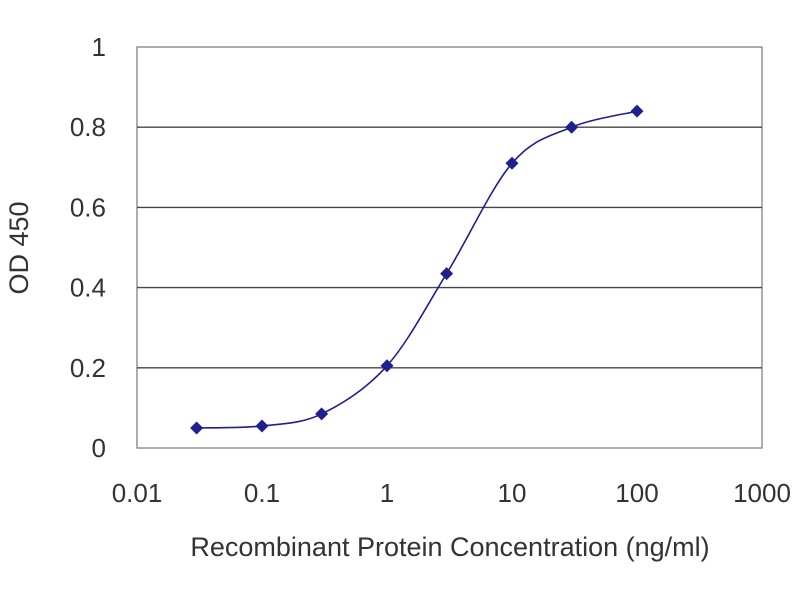 Image resolution: width=800 pixels, height=605 pixels. Describe the element at coordinates (762, 493) in the screenshot. I see `x-tick-label: 1000` at that location.